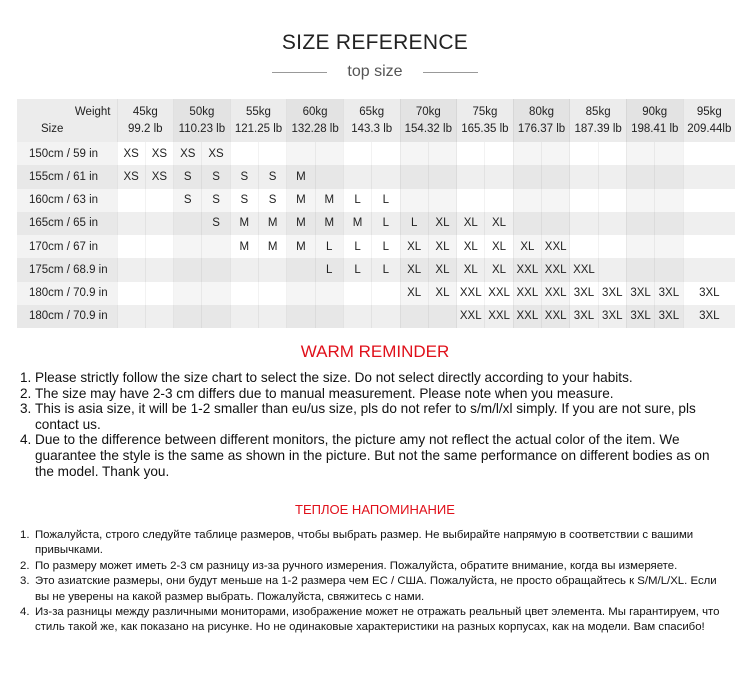 This screenshot has height=685, width=750. What do you see at coordinates (67, 247) in the screenshot?
I see `row-size-label: 170cm / 67 in` at bounding box center [67, 247].